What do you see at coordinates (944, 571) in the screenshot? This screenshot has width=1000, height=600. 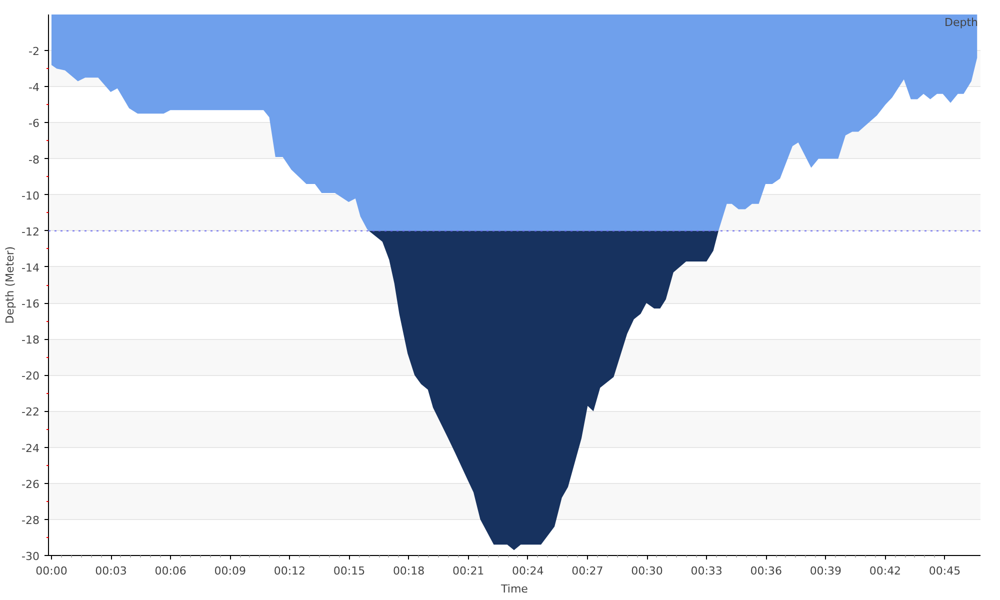 I see `x-tick-label: 00:45` at bounding box center [944, 571].